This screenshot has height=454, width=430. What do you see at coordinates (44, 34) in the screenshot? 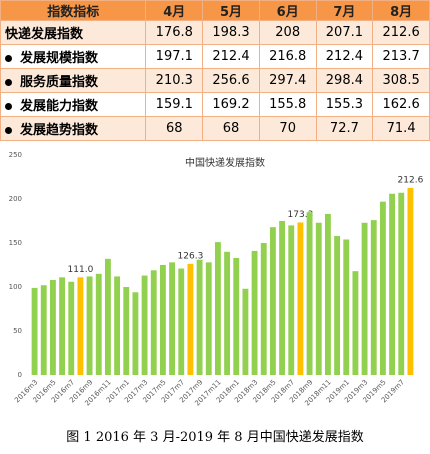
I see `row-label-text: 快递发展指数` at bounding box center [44, 34].